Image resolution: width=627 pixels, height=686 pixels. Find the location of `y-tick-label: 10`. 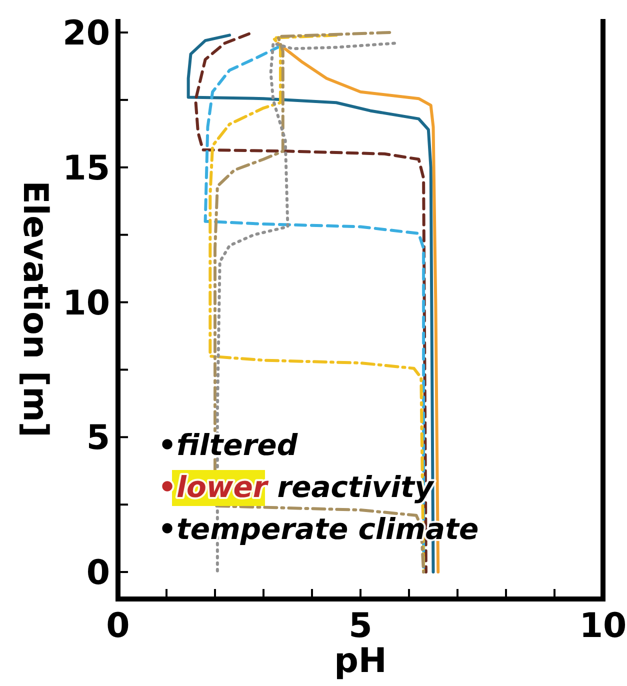

y-tick-label: 10 is located at coordinates (86, 303).